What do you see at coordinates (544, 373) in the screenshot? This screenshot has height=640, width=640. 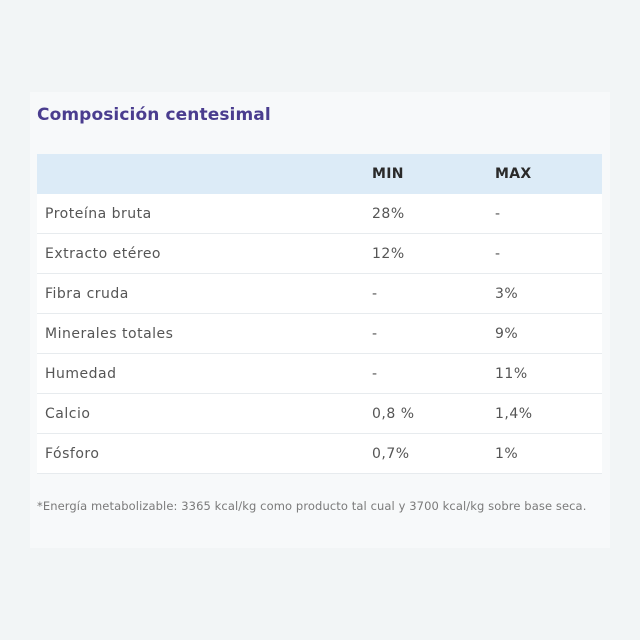 I see `max-value: 11%` at bounding box center [544, 373].